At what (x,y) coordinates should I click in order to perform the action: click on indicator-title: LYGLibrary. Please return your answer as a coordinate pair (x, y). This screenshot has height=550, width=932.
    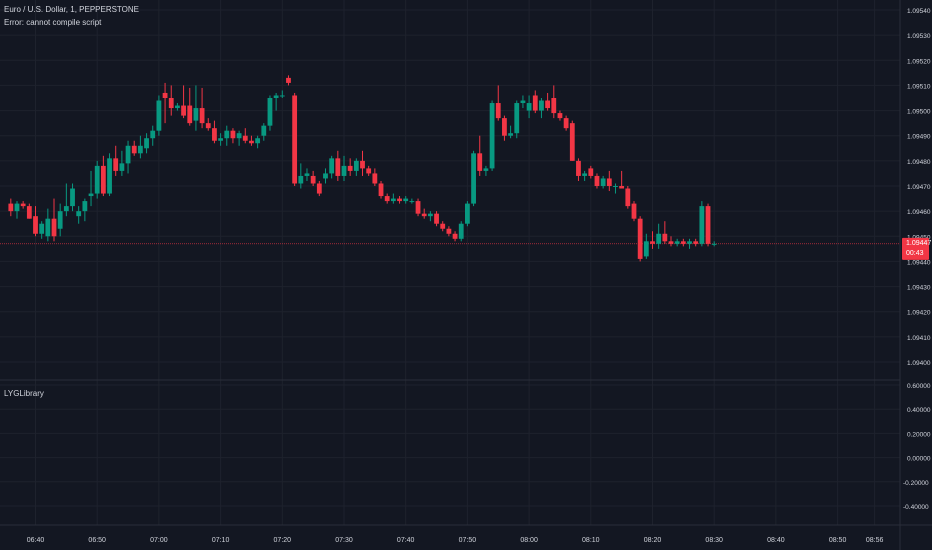
    Looking at the image, I should click on (24, 393).